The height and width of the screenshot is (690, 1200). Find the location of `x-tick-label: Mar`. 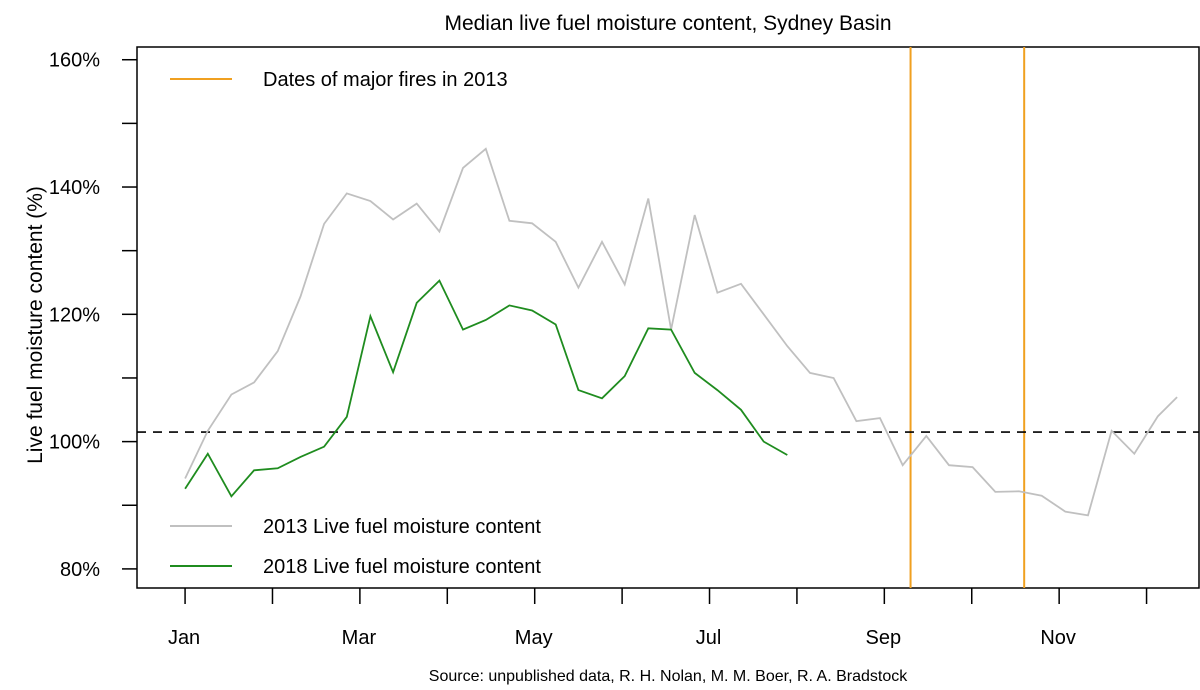

x-tick-label: Mar is located at coordinates (359, 638).